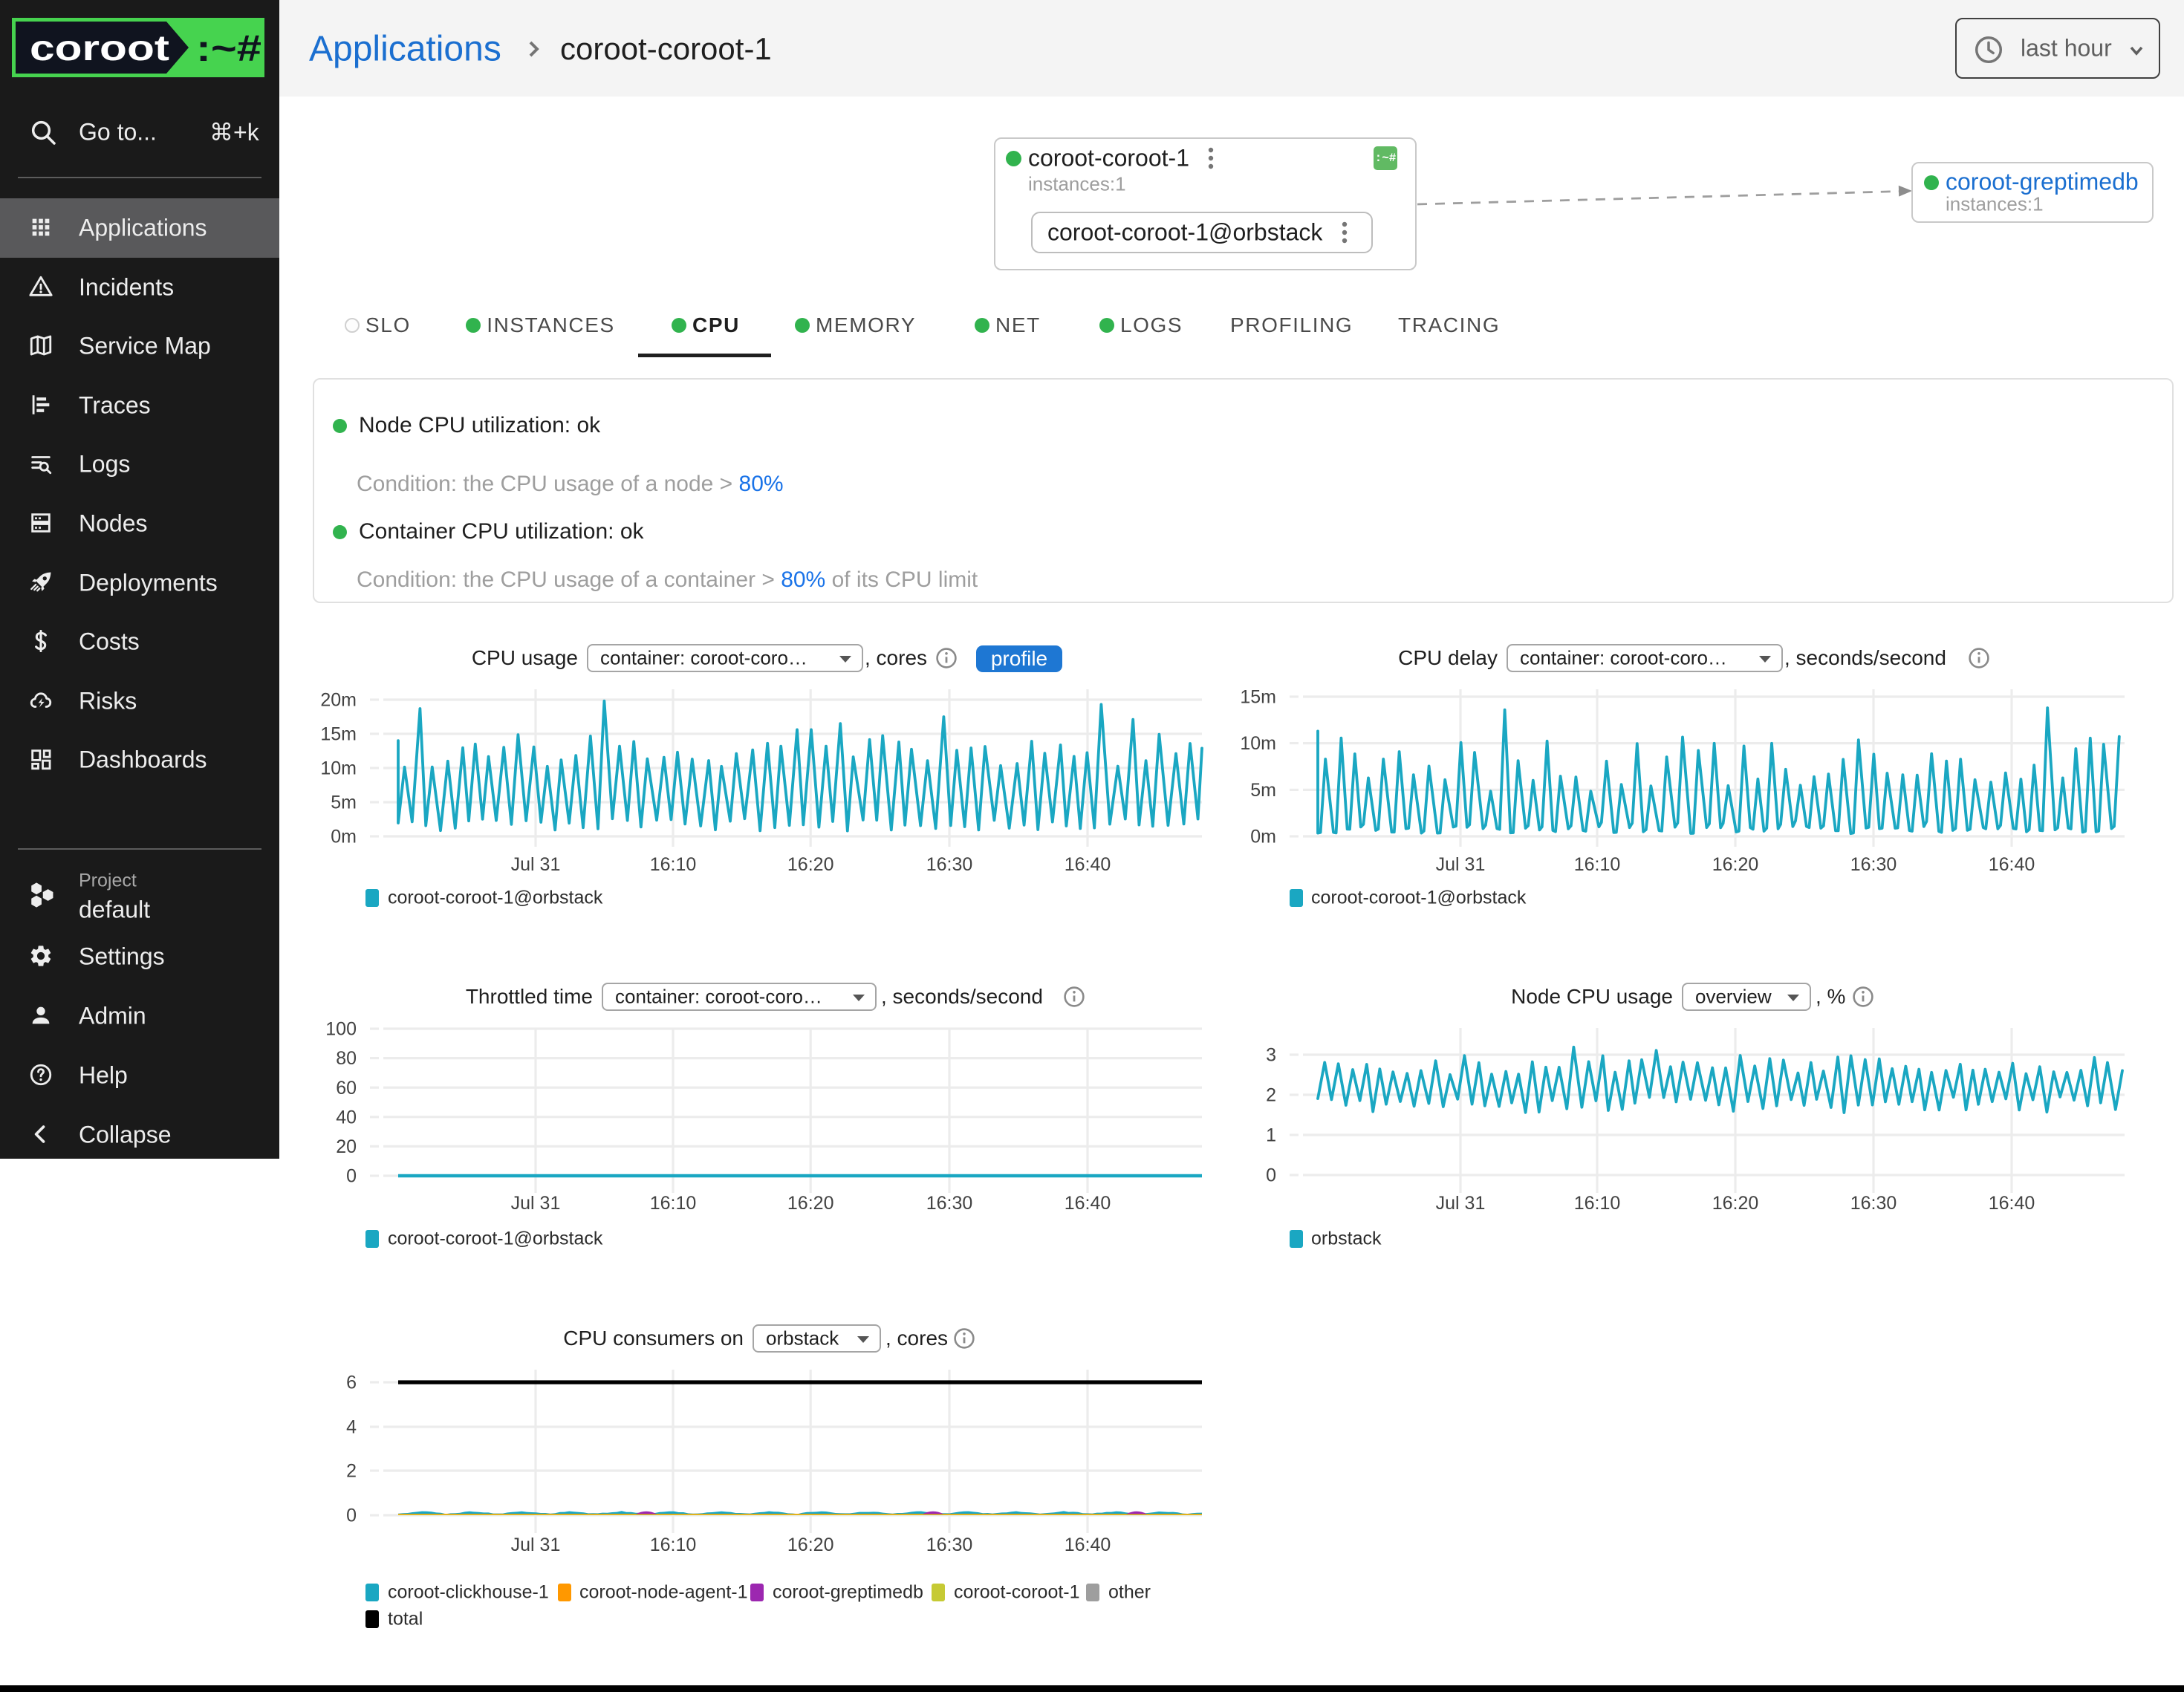 This screenshot has width=2184, height=1692. I want to click on svg-text: 40, so click(347, 1117).